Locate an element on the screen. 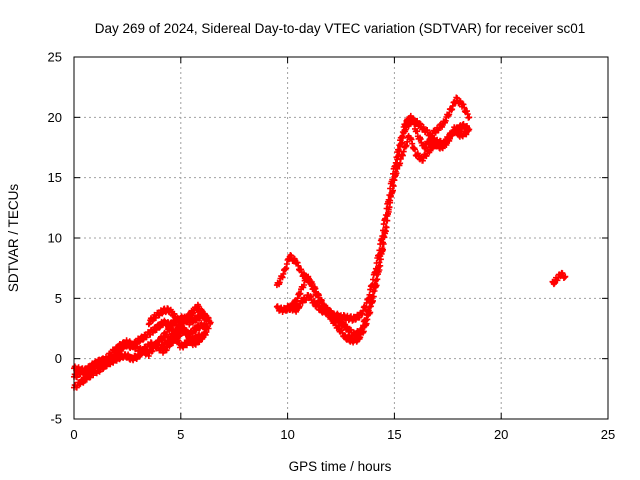  x-tick-label: 10 is located at coordinates (287, 434).